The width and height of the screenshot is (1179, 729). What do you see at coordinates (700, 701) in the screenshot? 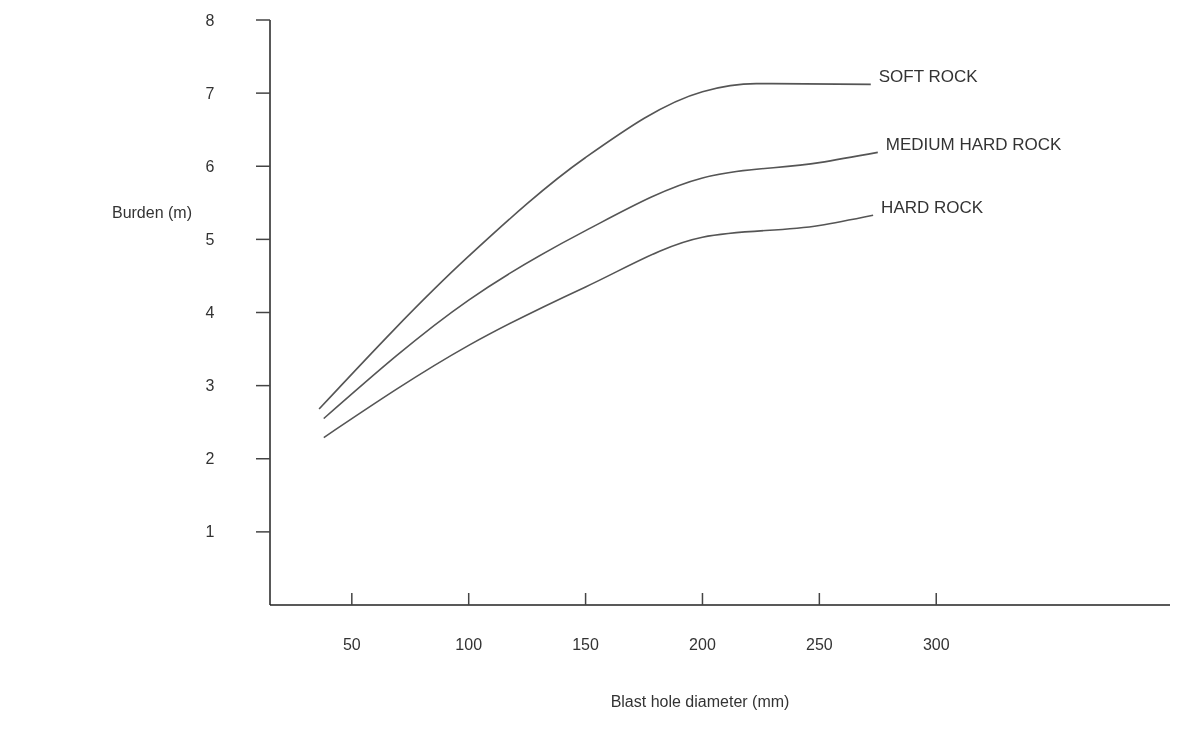
I see `x-axis-title: Blast hole diameter (mm)` at bounding box center [700, 701].